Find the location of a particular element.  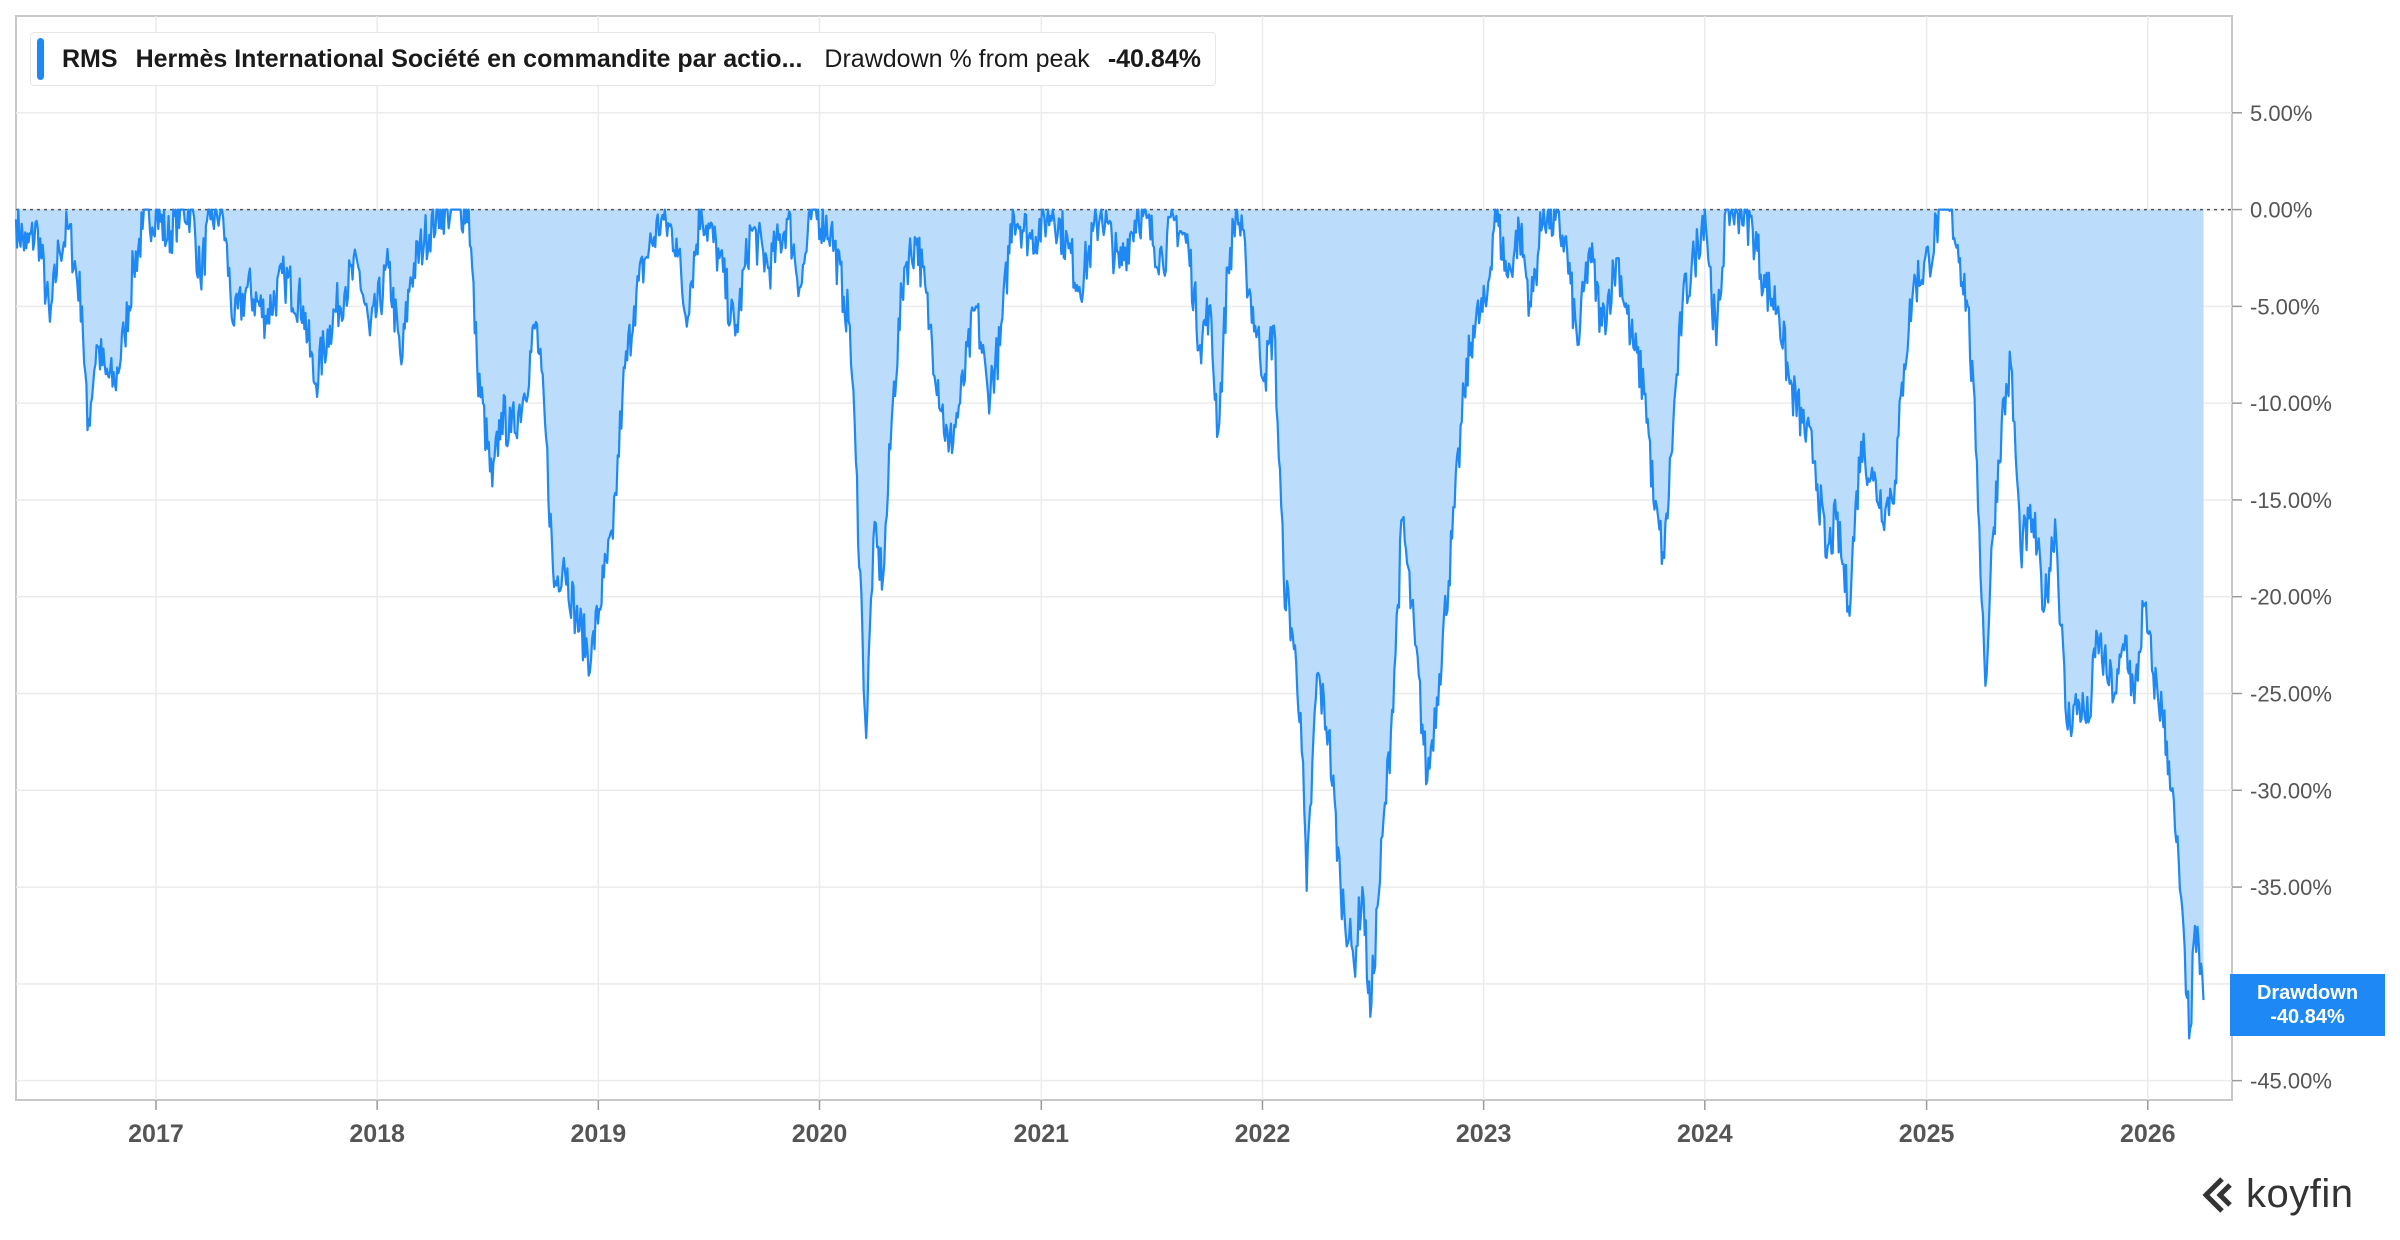

y-tick-label: -35.00% is located at coordinates (2291, 887).